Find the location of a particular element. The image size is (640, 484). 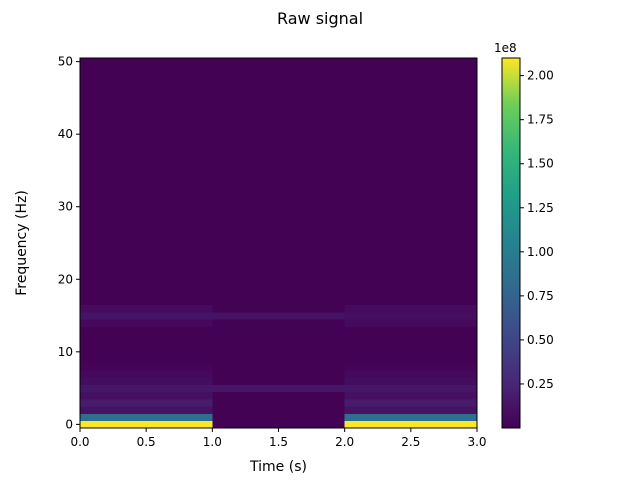

colorbar is located at coordinates (511, 243).